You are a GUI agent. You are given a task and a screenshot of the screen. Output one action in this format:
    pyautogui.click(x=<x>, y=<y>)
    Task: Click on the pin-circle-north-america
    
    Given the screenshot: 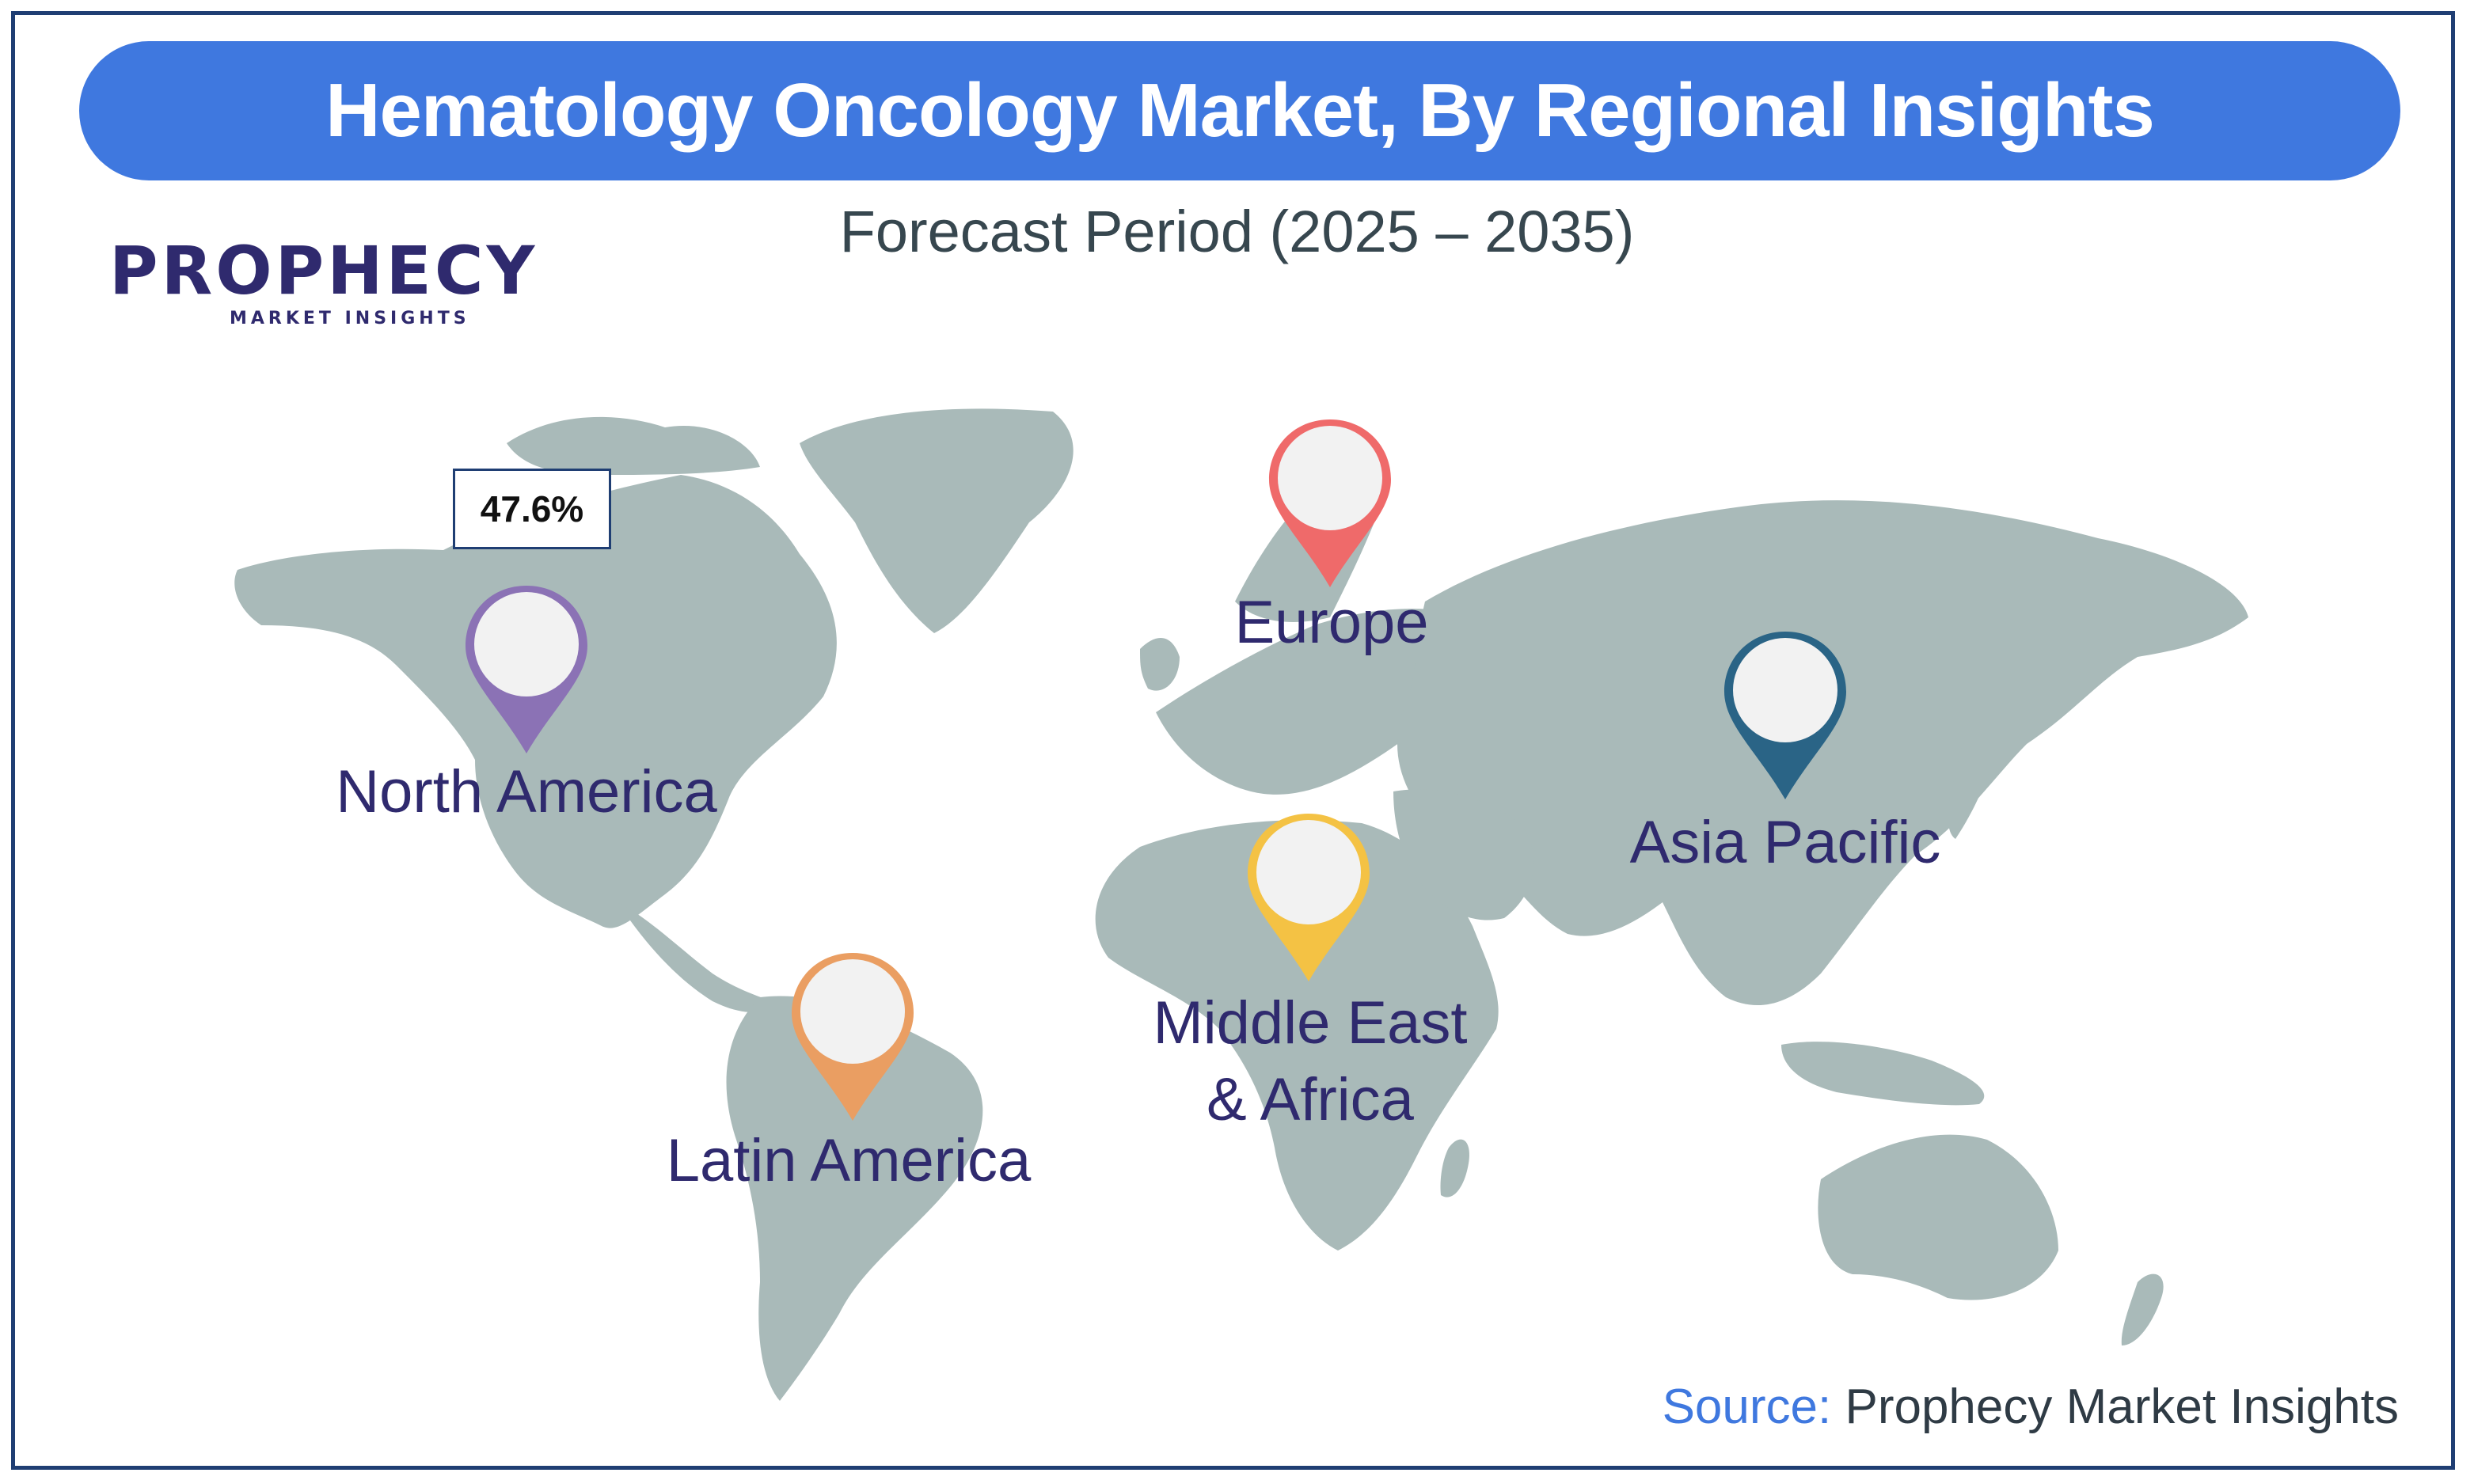 What is the action you would take?
    pyautogui.click(x=527, y=644)
    